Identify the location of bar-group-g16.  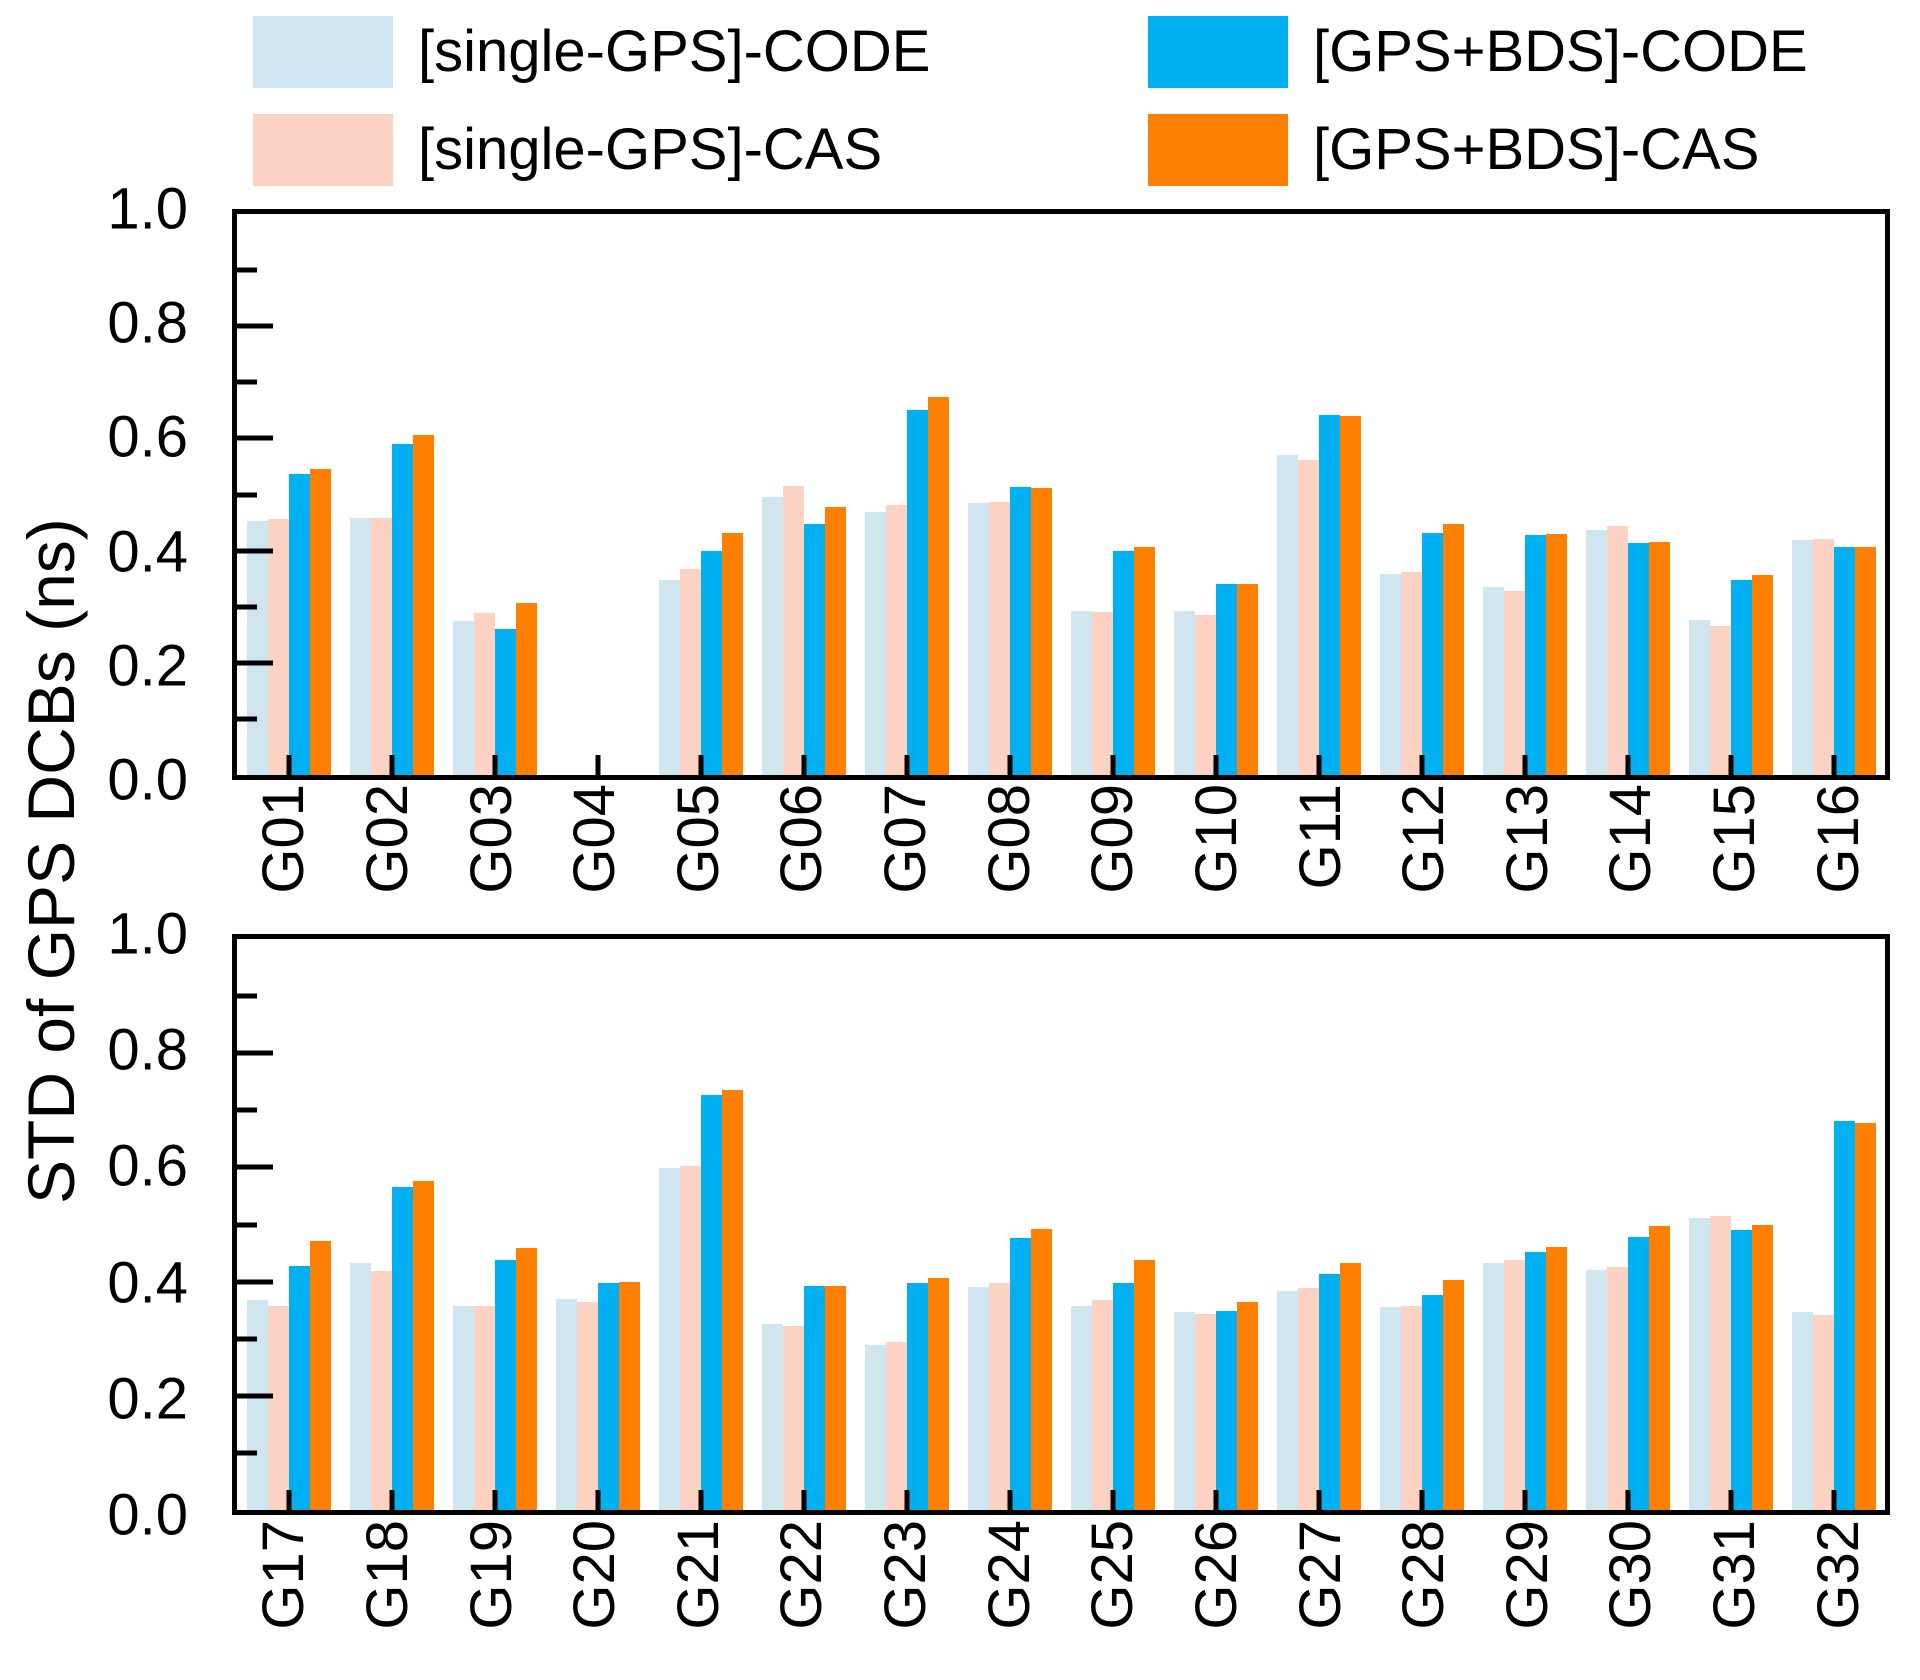
(1833, 494).